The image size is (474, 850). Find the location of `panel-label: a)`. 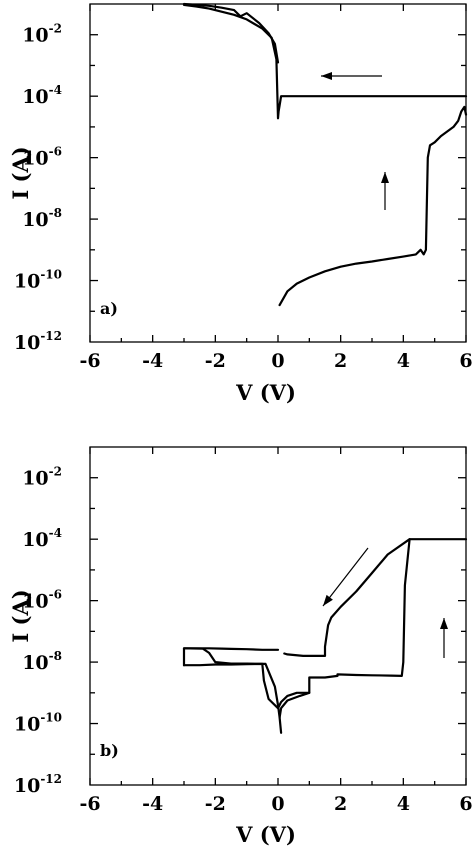

panel-label: a) is located at coordinates (109, 308).